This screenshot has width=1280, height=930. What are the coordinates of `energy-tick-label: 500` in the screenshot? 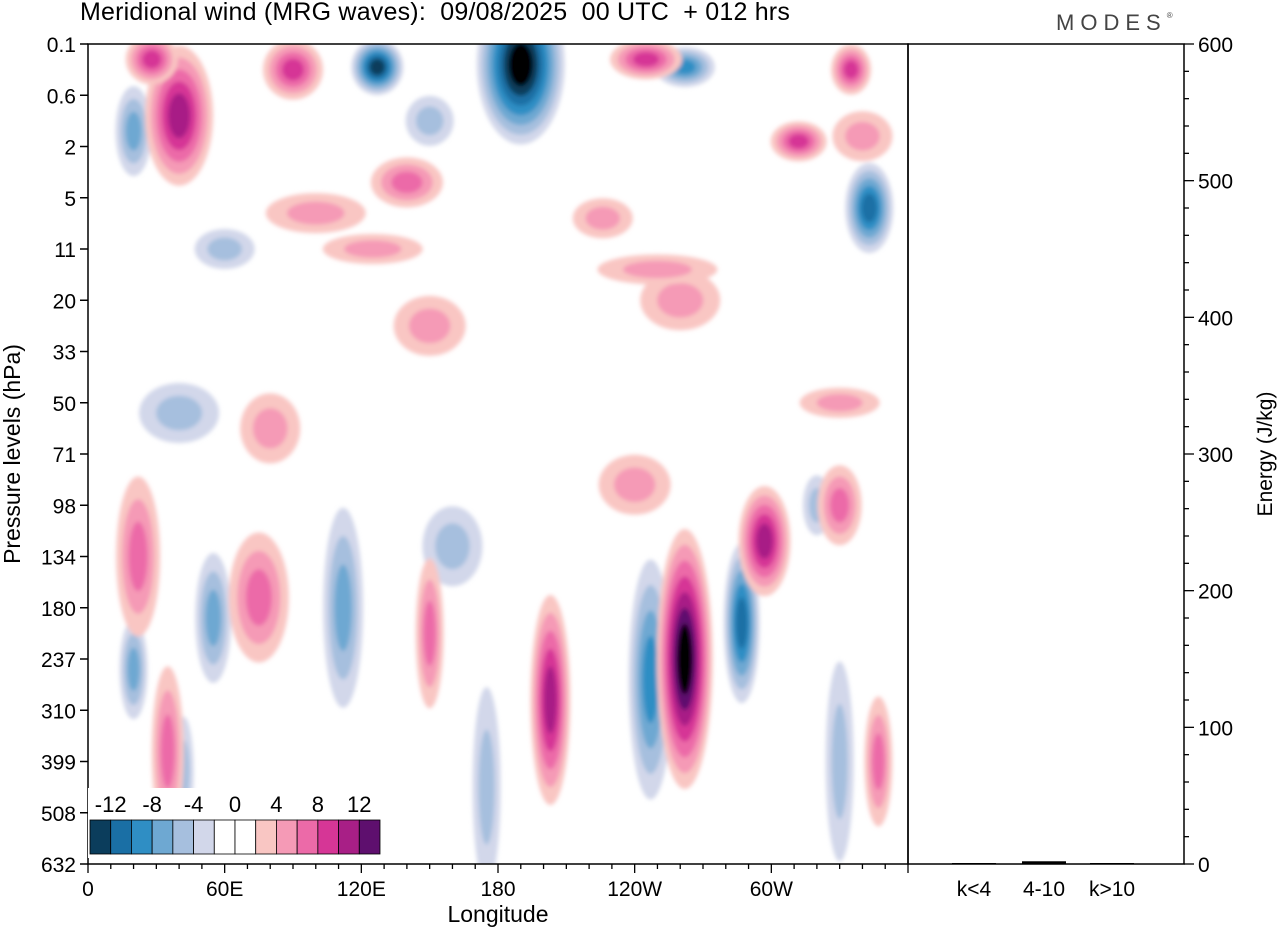 It's located at (1215, 182).